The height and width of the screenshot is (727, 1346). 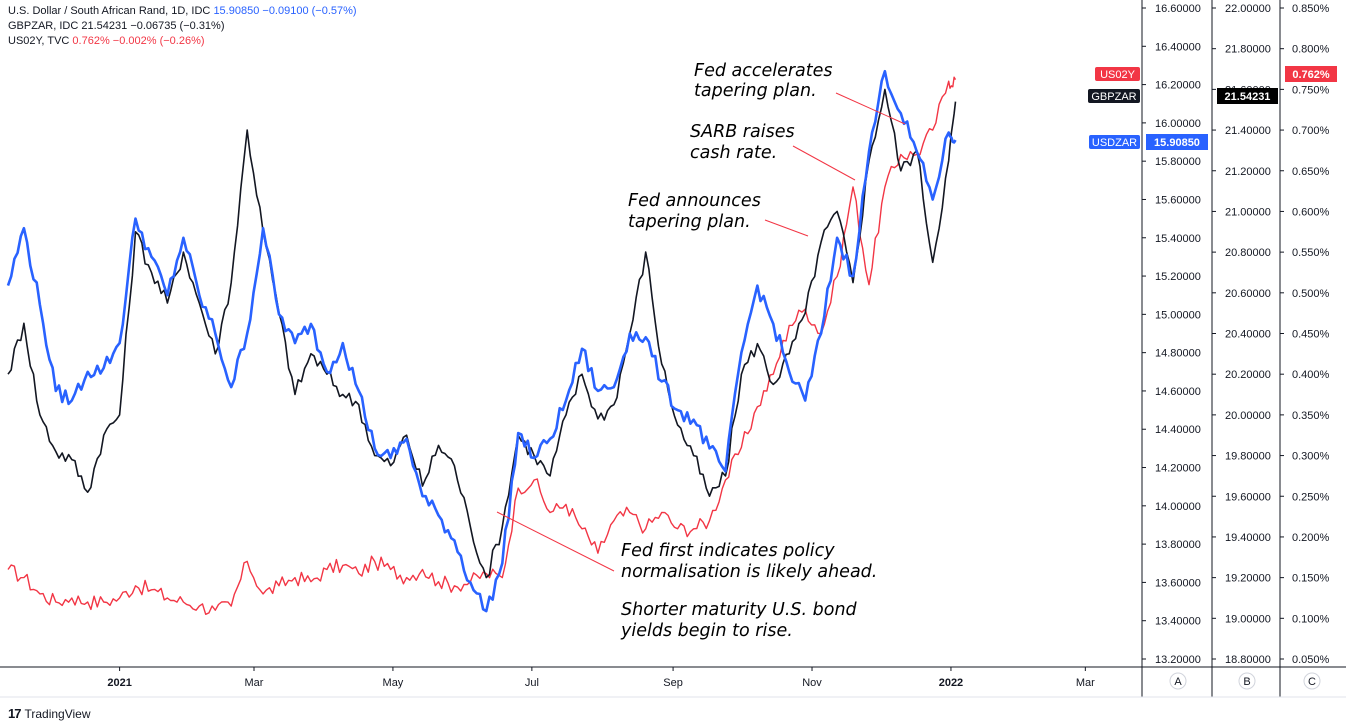 I want to click on tick-label-c: 0.150%, so click(x=1311, y=579).